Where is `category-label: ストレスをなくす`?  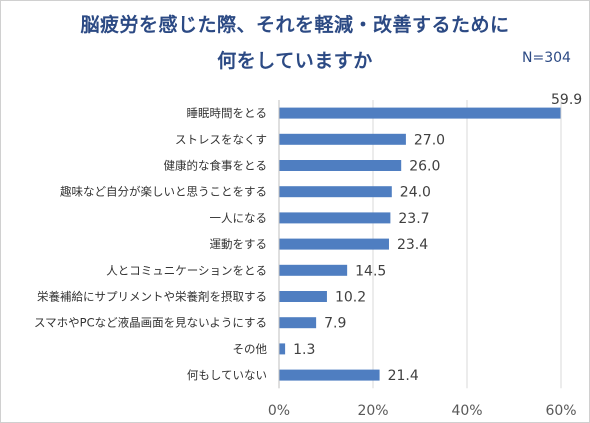 category-label: ストレスをなくす is located at coordinates (221, 139).